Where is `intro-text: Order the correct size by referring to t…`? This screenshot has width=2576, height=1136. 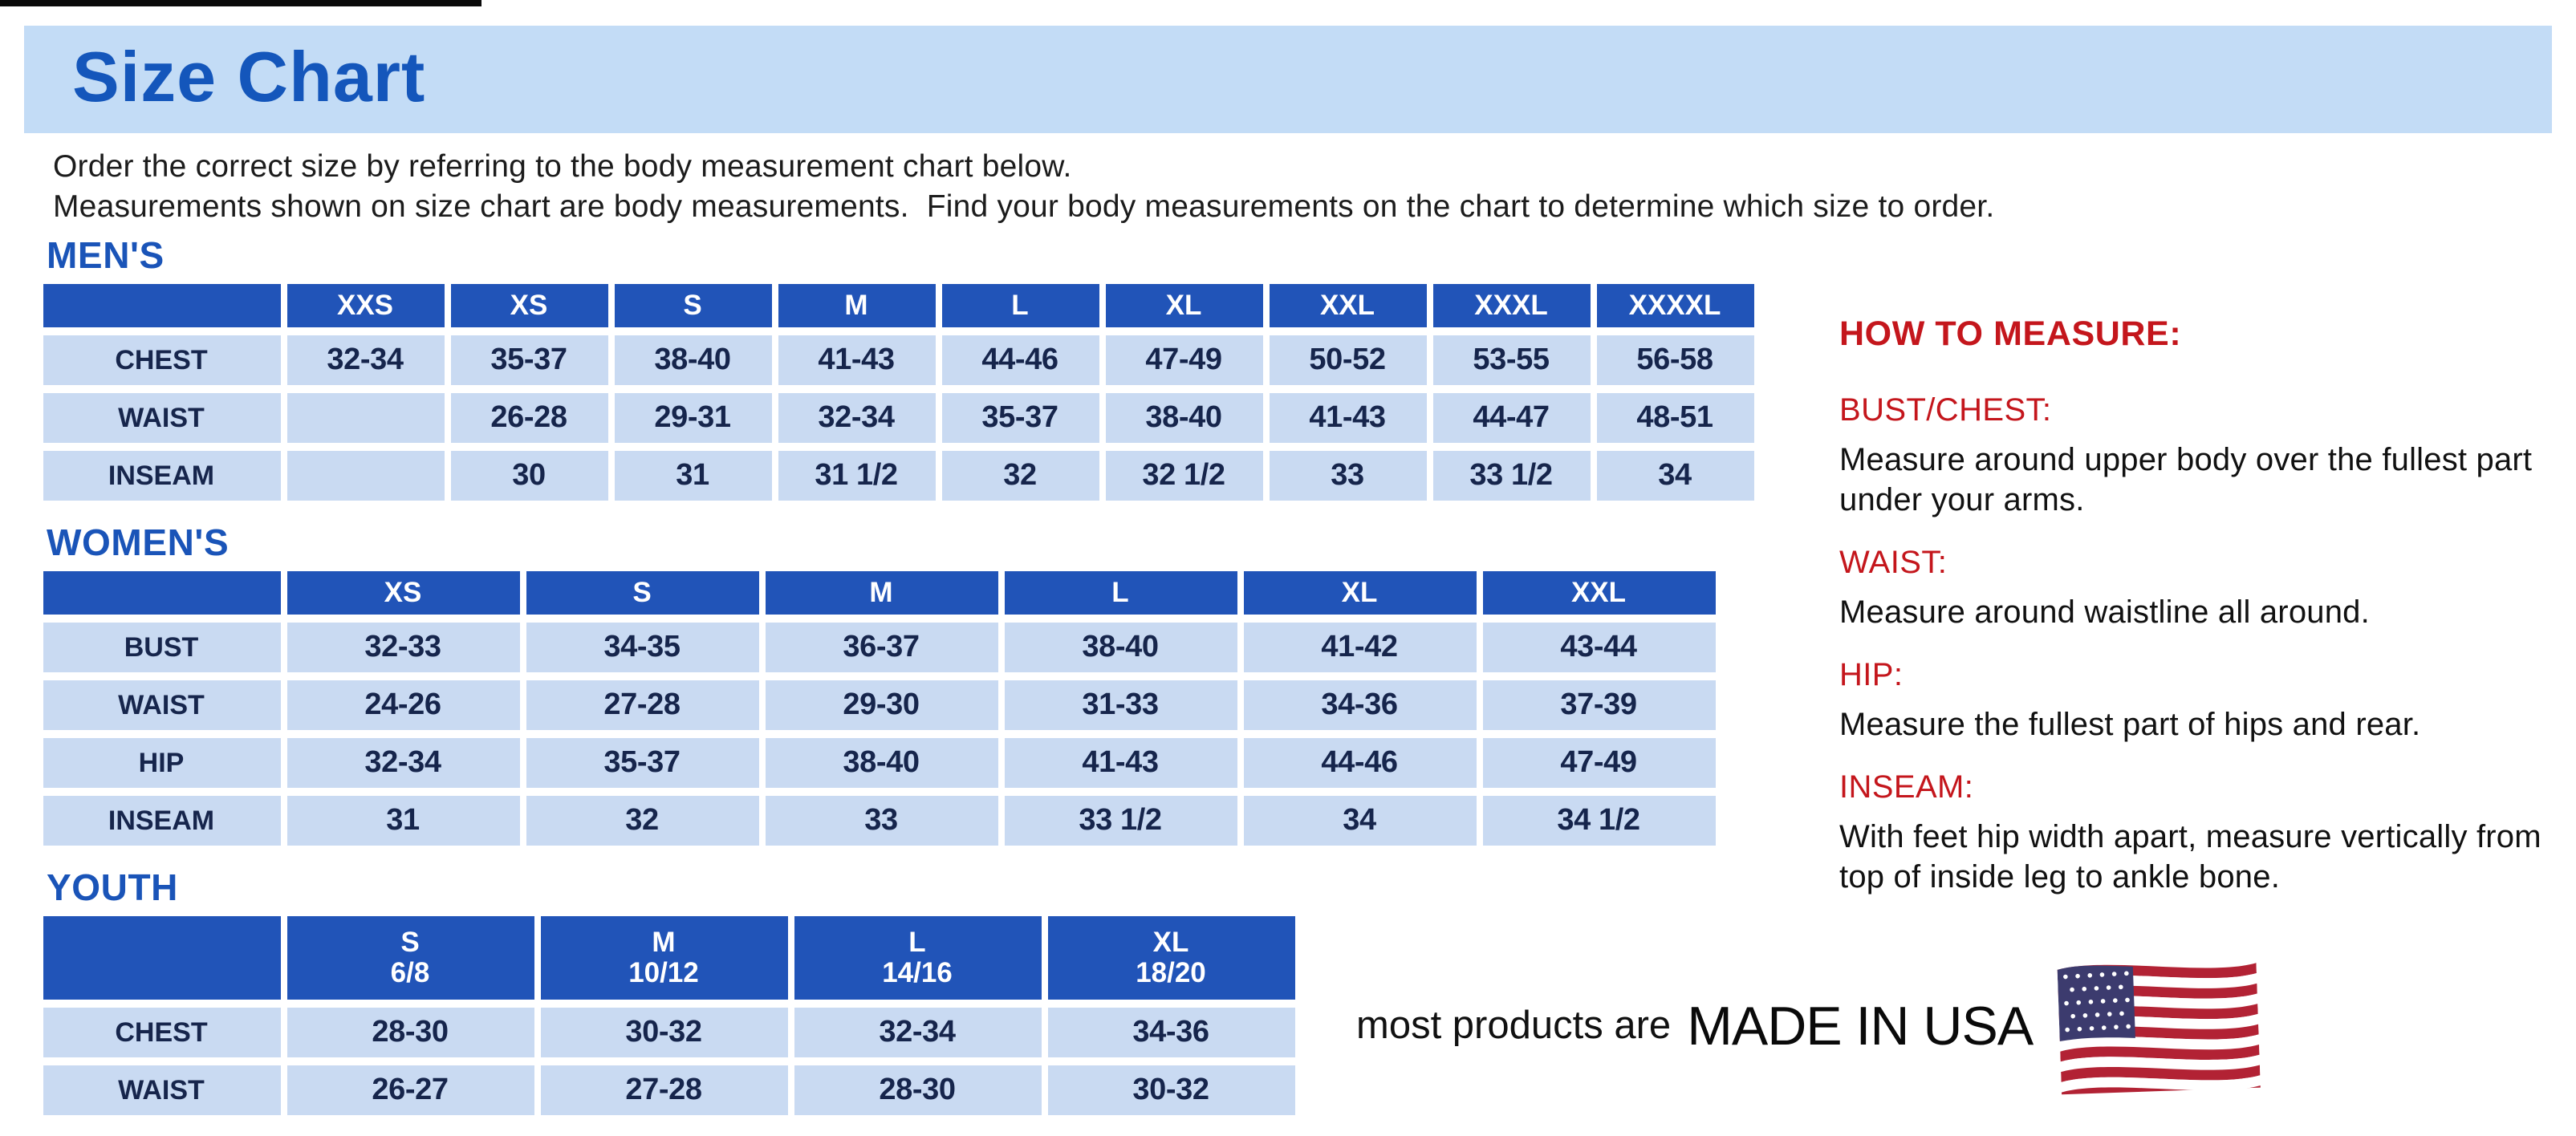 intro-text: Order the correct size by referring to t… is located at coordinates (1023, 188).